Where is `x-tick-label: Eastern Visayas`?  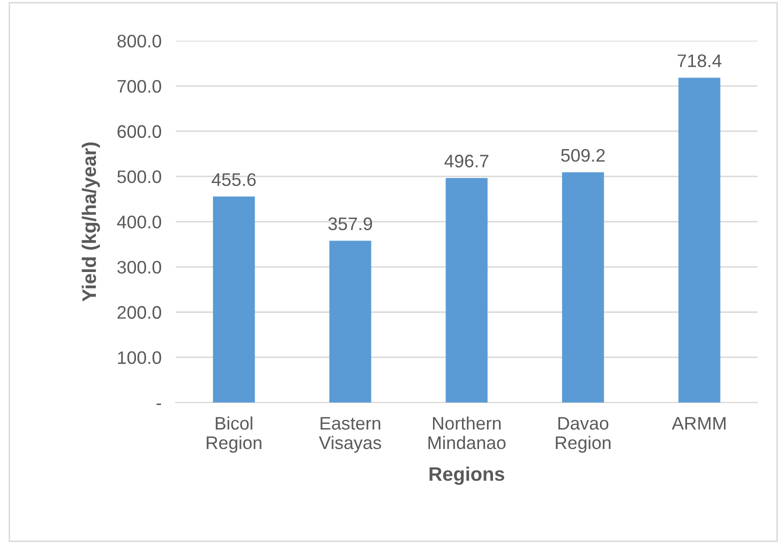
x-tick-label: Eastern Visayas is located at coordinates (350, 435).